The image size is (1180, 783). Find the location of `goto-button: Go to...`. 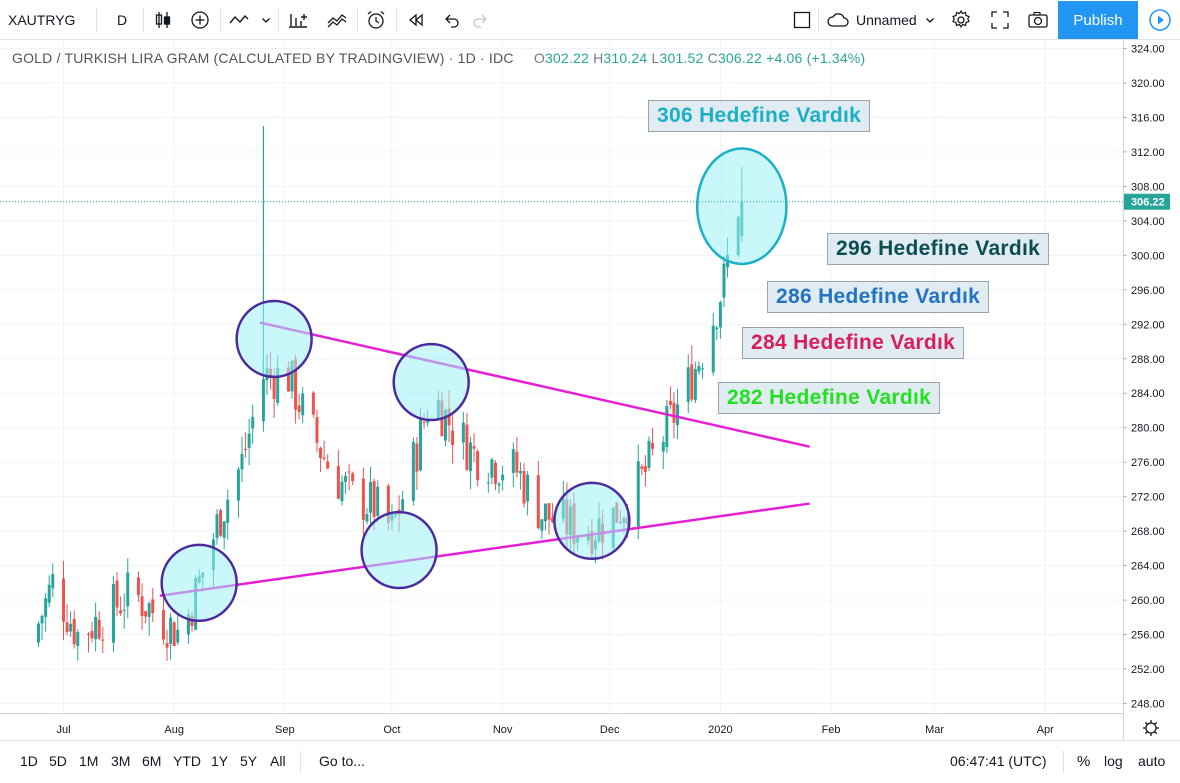

goto-button: Go to... is located at coordinates (342, 761).